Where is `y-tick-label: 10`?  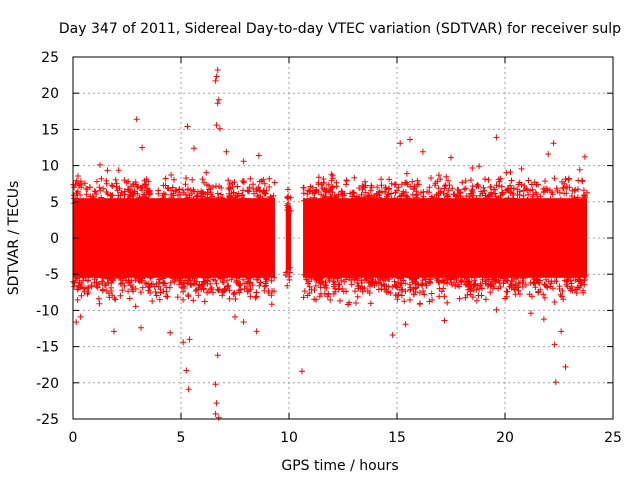 y-tick-label: 10 is located at coordinates (50, 167).